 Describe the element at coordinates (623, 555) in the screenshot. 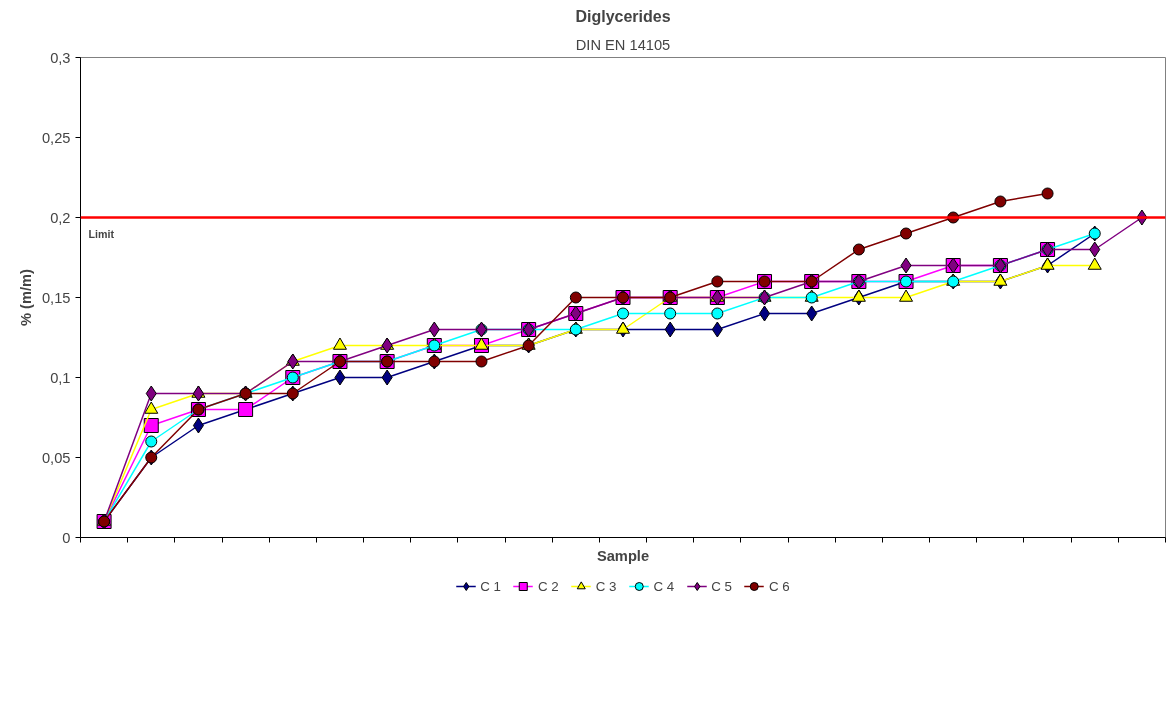

I see `x-axis-title: Sample` at that location.